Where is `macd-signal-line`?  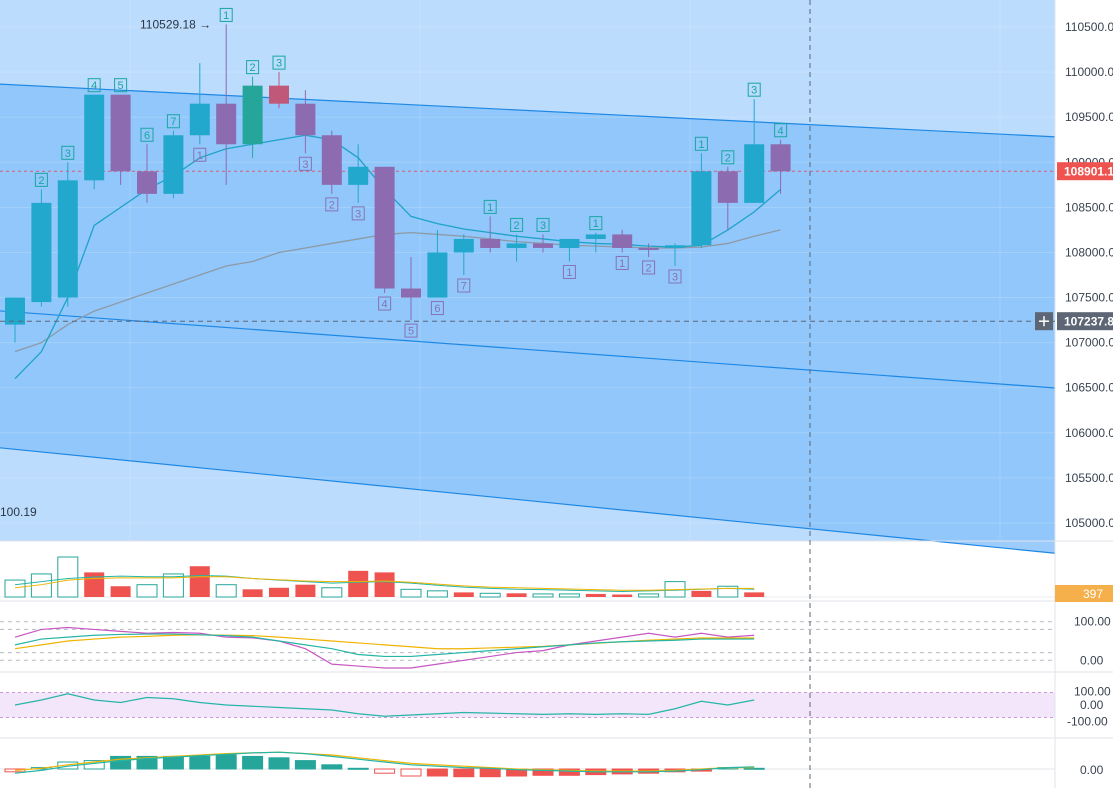 macd-signal-line is located at coordinates (384, 761).